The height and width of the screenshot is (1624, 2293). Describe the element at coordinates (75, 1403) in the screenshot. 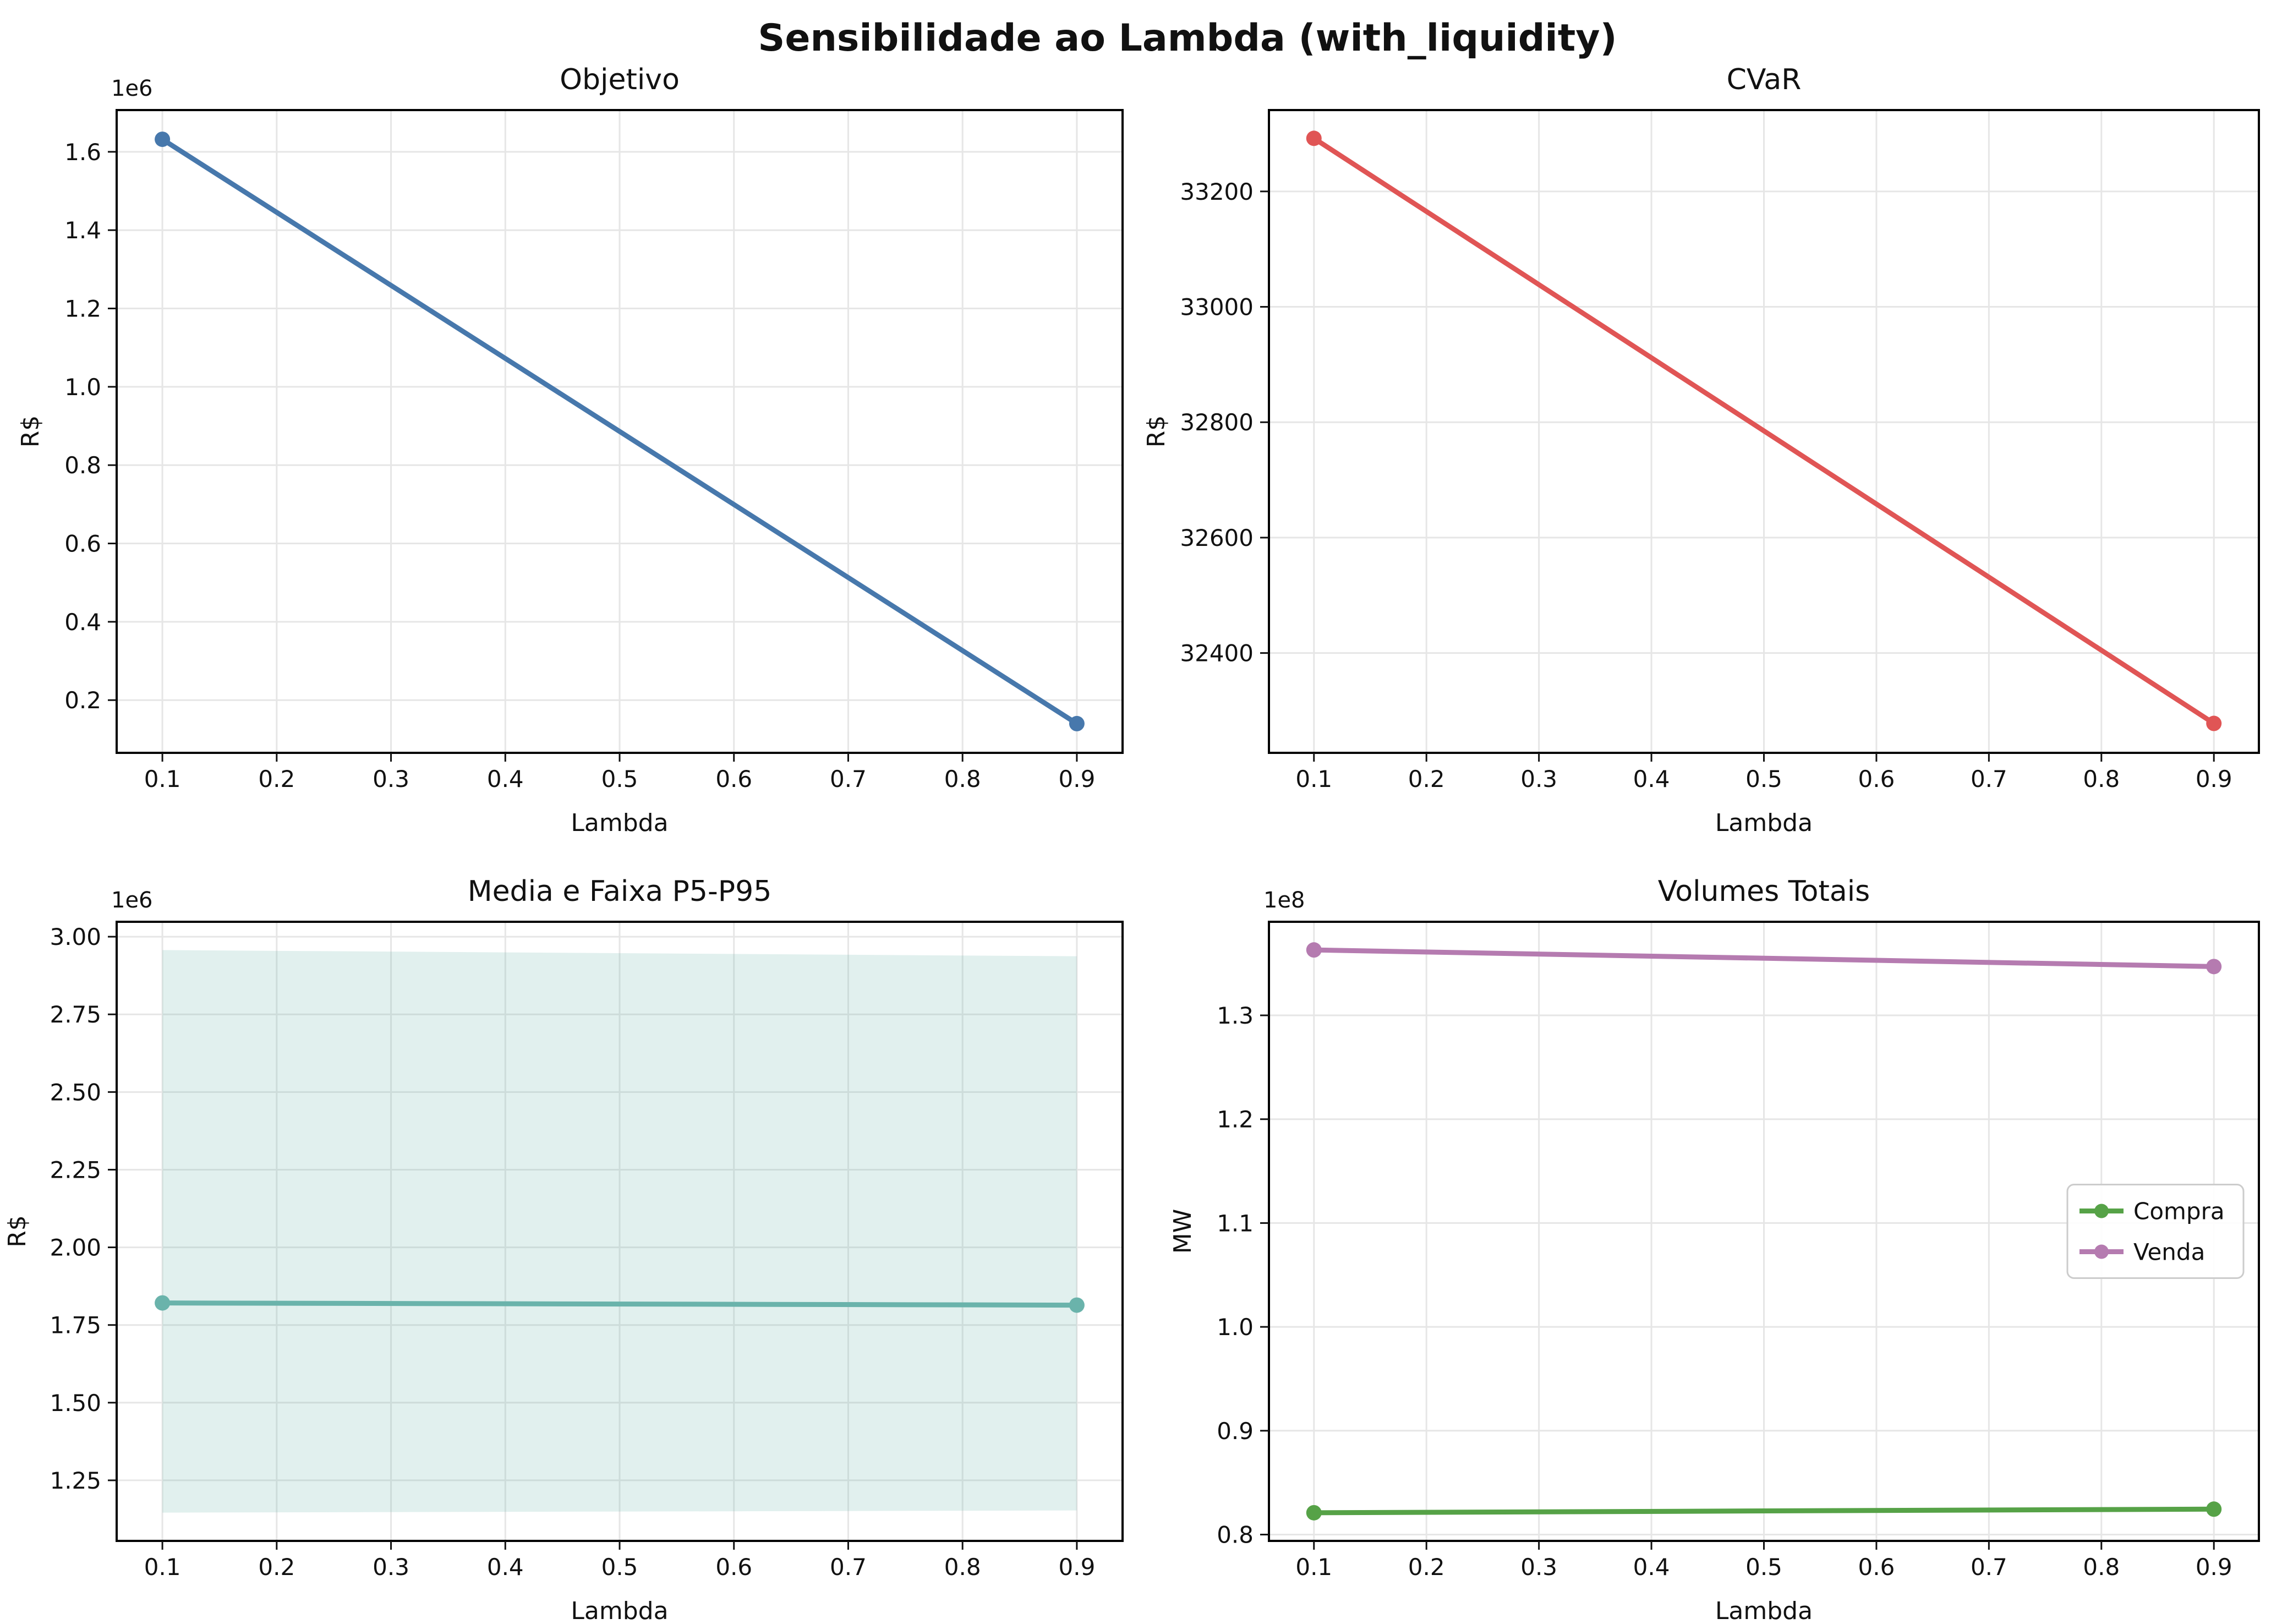

I see `y-tick-label: 1.50` at that location.